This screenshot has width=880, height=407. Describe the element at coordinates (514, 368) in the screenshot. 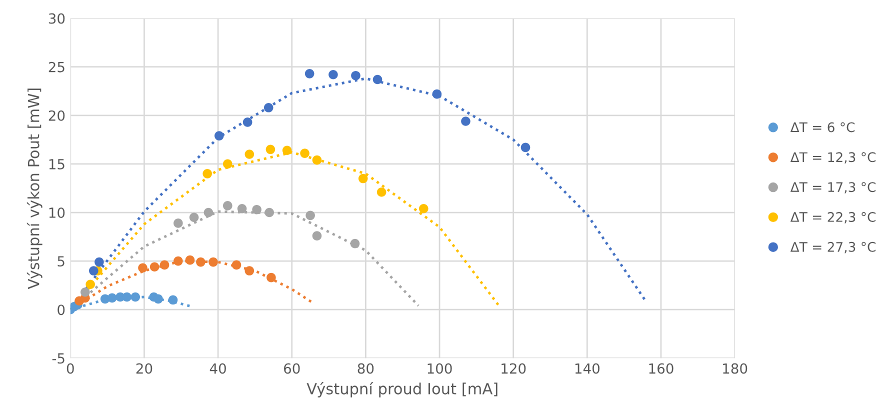

I see `x-tick-label: 120` at that location.